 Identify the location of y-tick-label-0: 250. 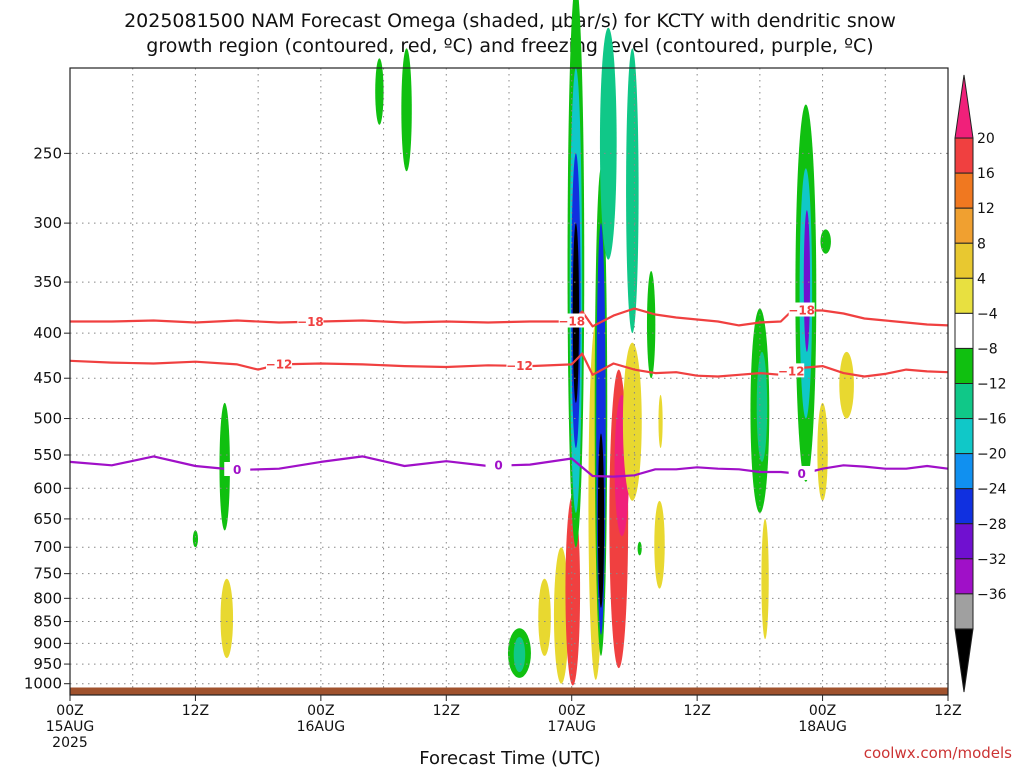
(47, 153).